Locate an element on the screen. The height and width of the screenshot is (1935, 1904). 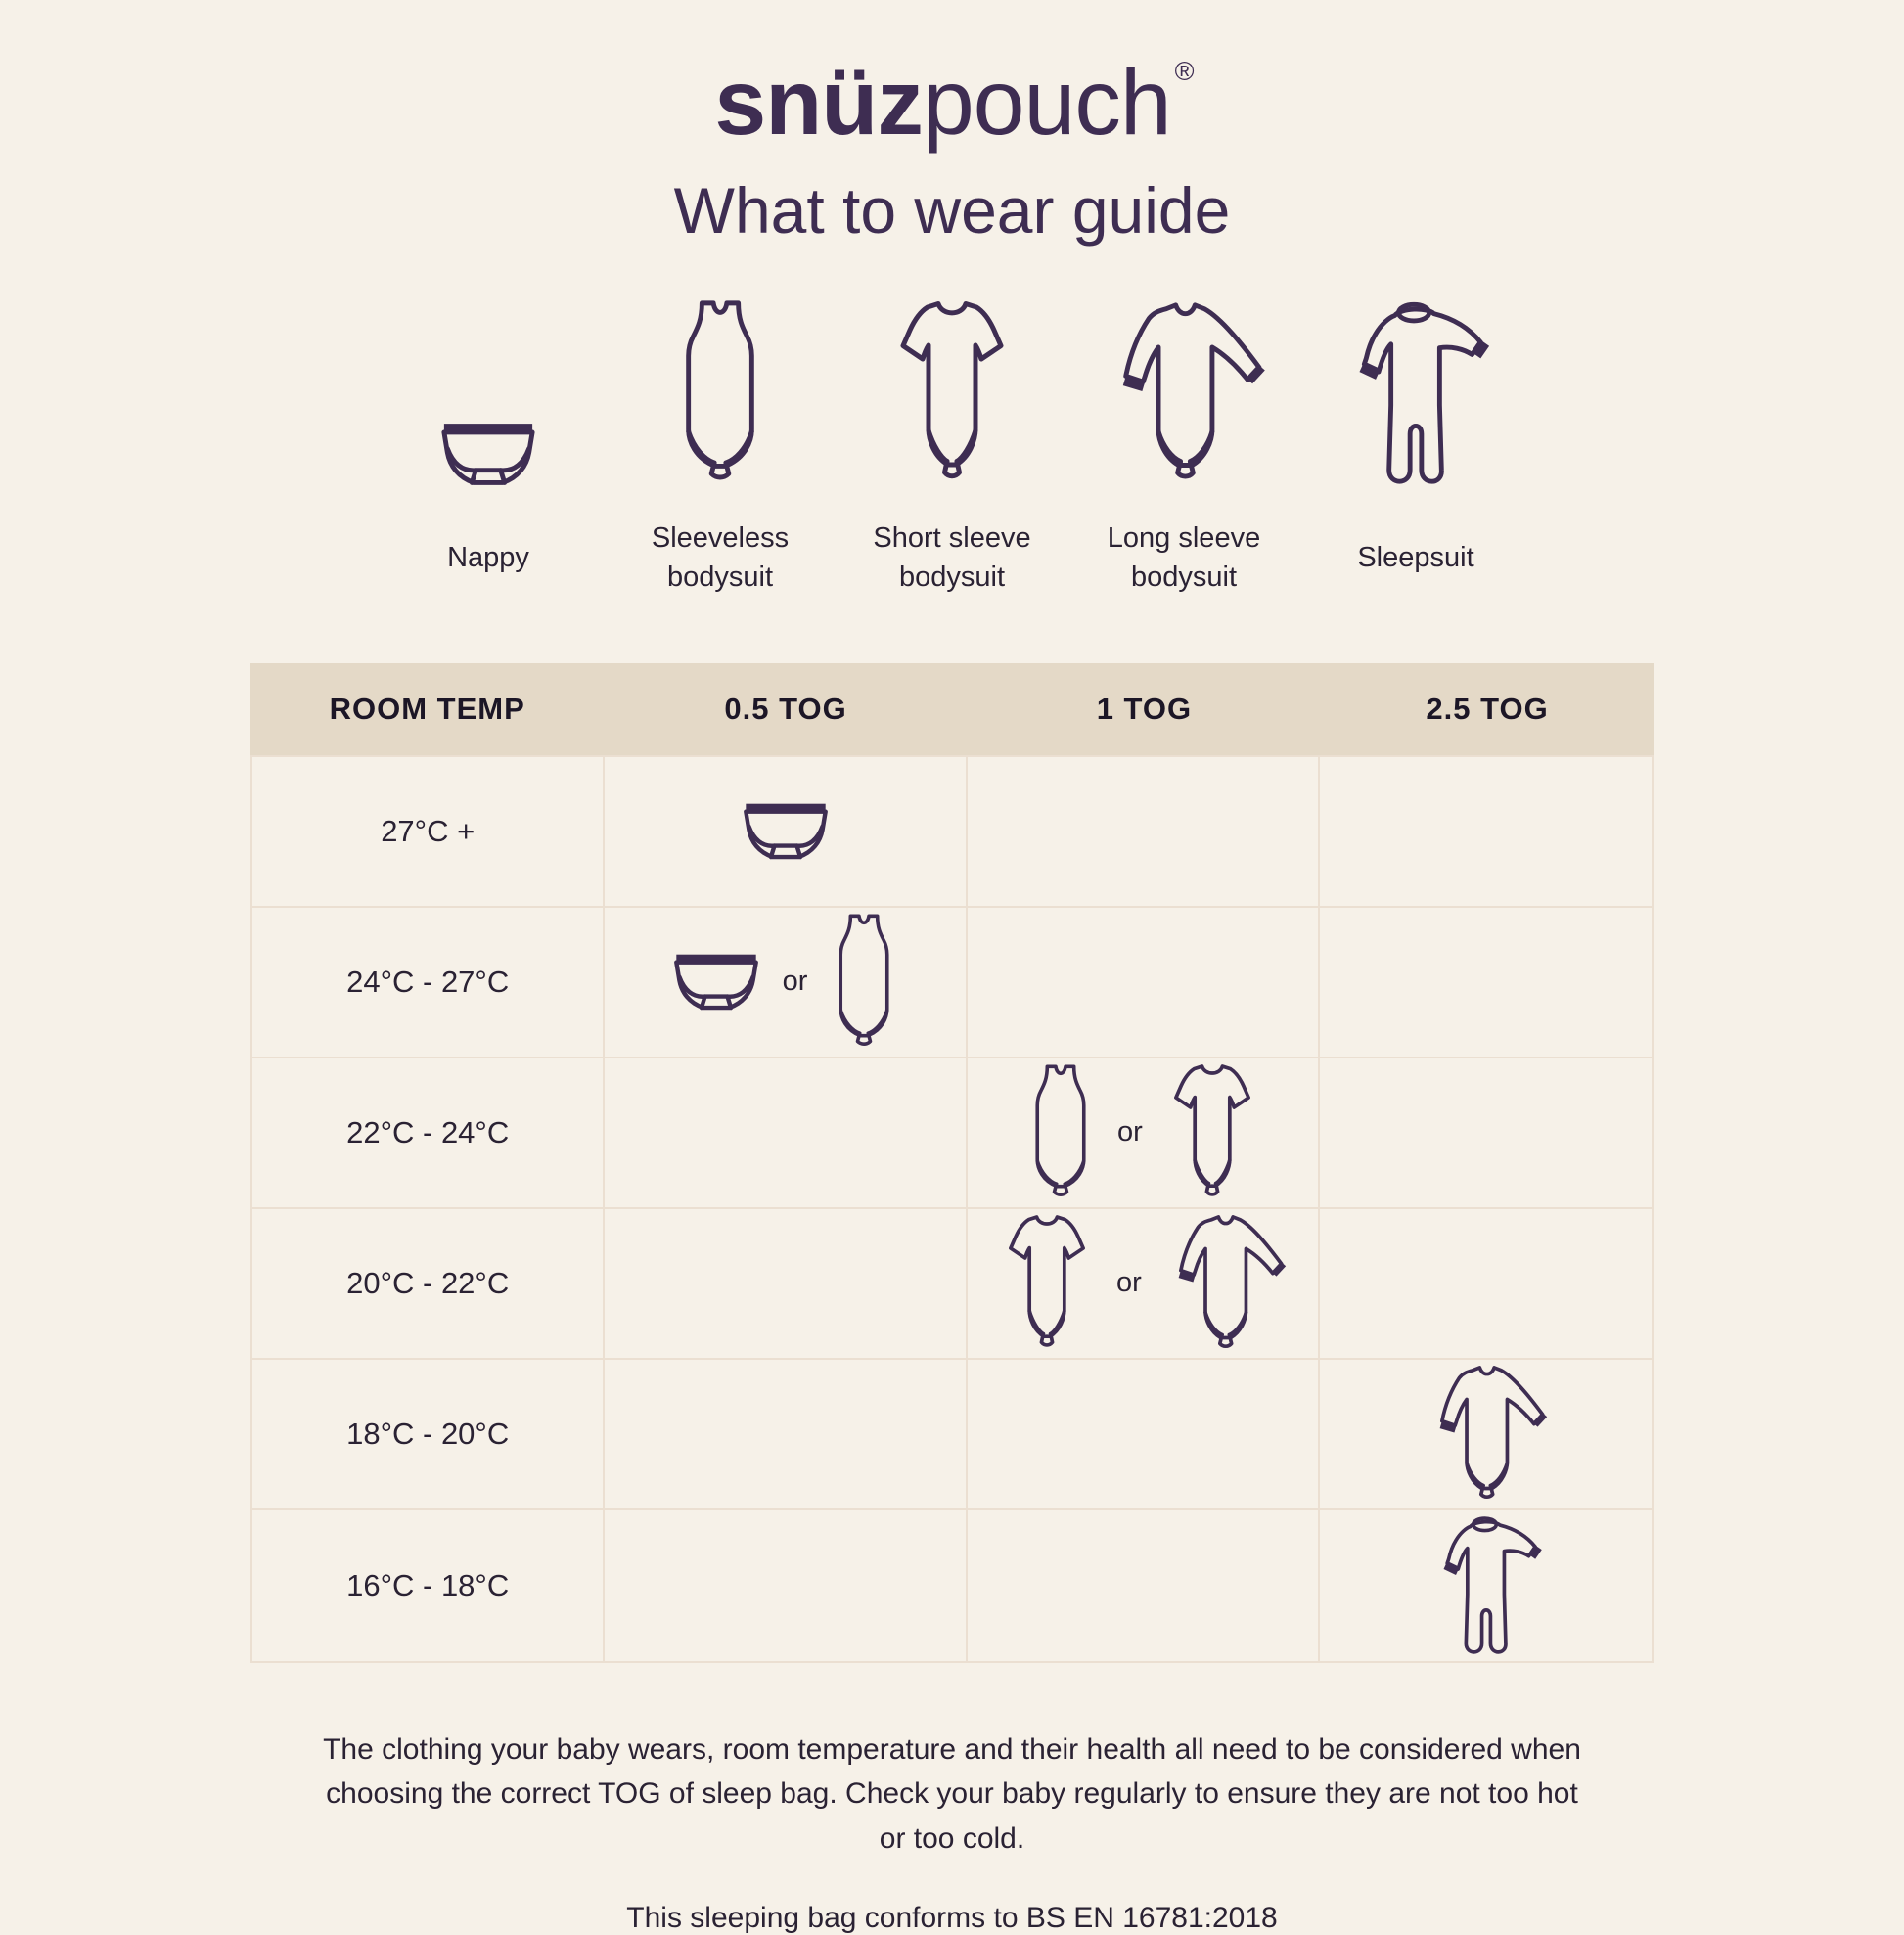
col-header-0-5-tog: 0.5 TOG is located at coordinates (785, 708).